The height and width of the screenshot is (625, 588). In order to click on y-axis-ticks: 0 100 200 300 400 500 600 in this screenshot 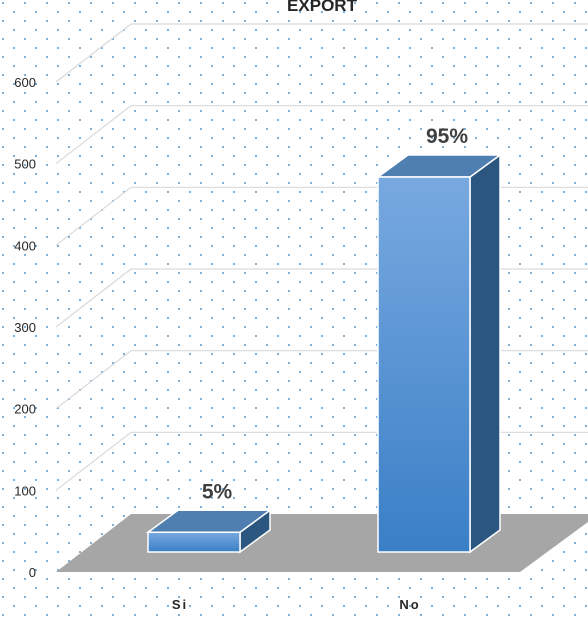, I will do `click(25, 327)`.